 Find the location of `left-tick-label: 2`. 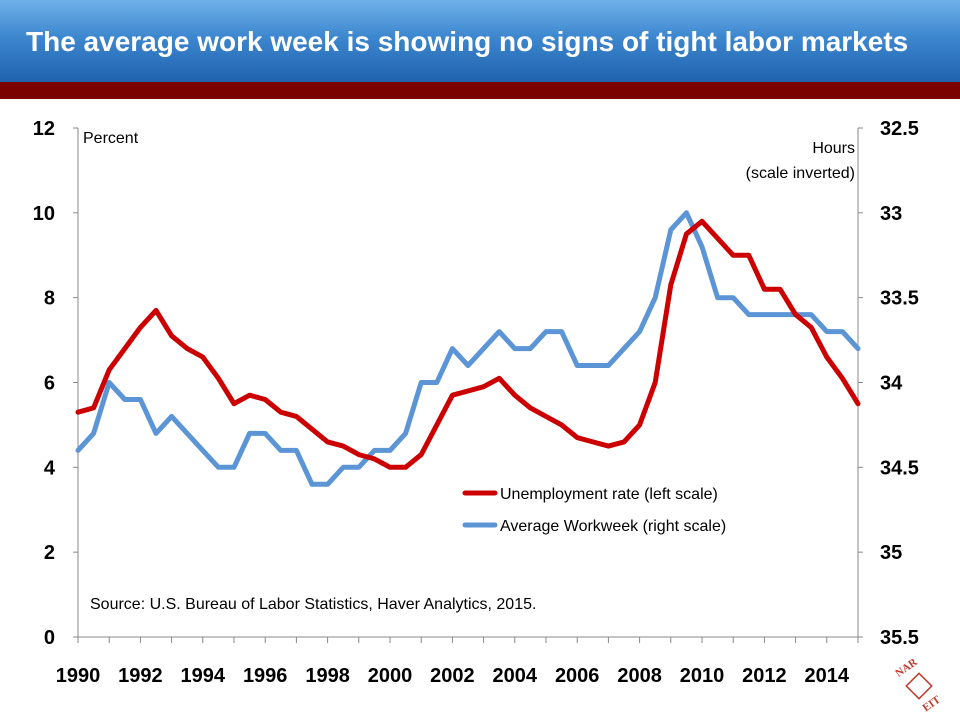

left-tick-label: 2 is located at coordinates (49, 553).